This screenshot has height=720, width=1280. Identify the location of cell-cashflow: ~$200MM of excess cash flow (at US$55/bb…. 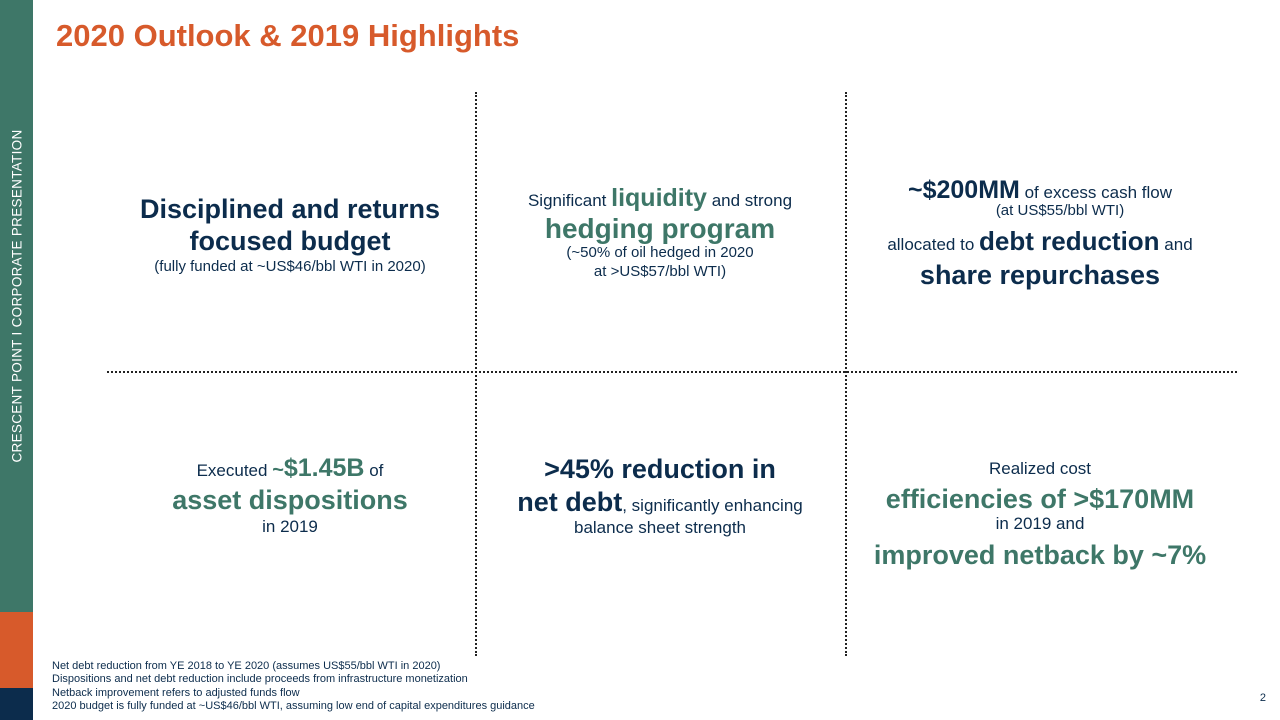
(1040, 233).